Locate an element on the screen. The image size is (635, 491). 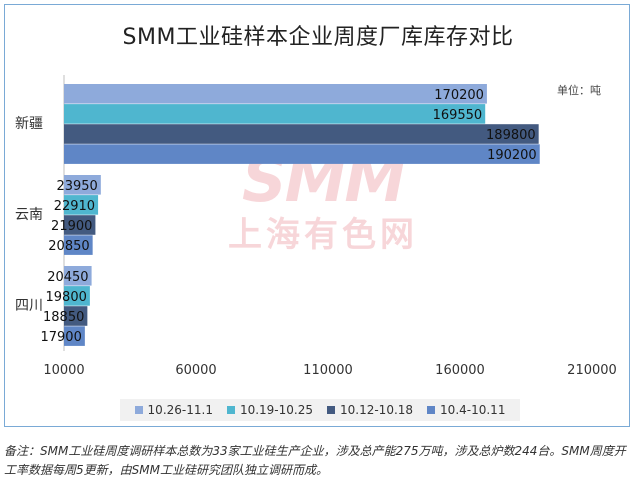
legend-item: 10.19-10.25 is located at coordinates (269, 410).